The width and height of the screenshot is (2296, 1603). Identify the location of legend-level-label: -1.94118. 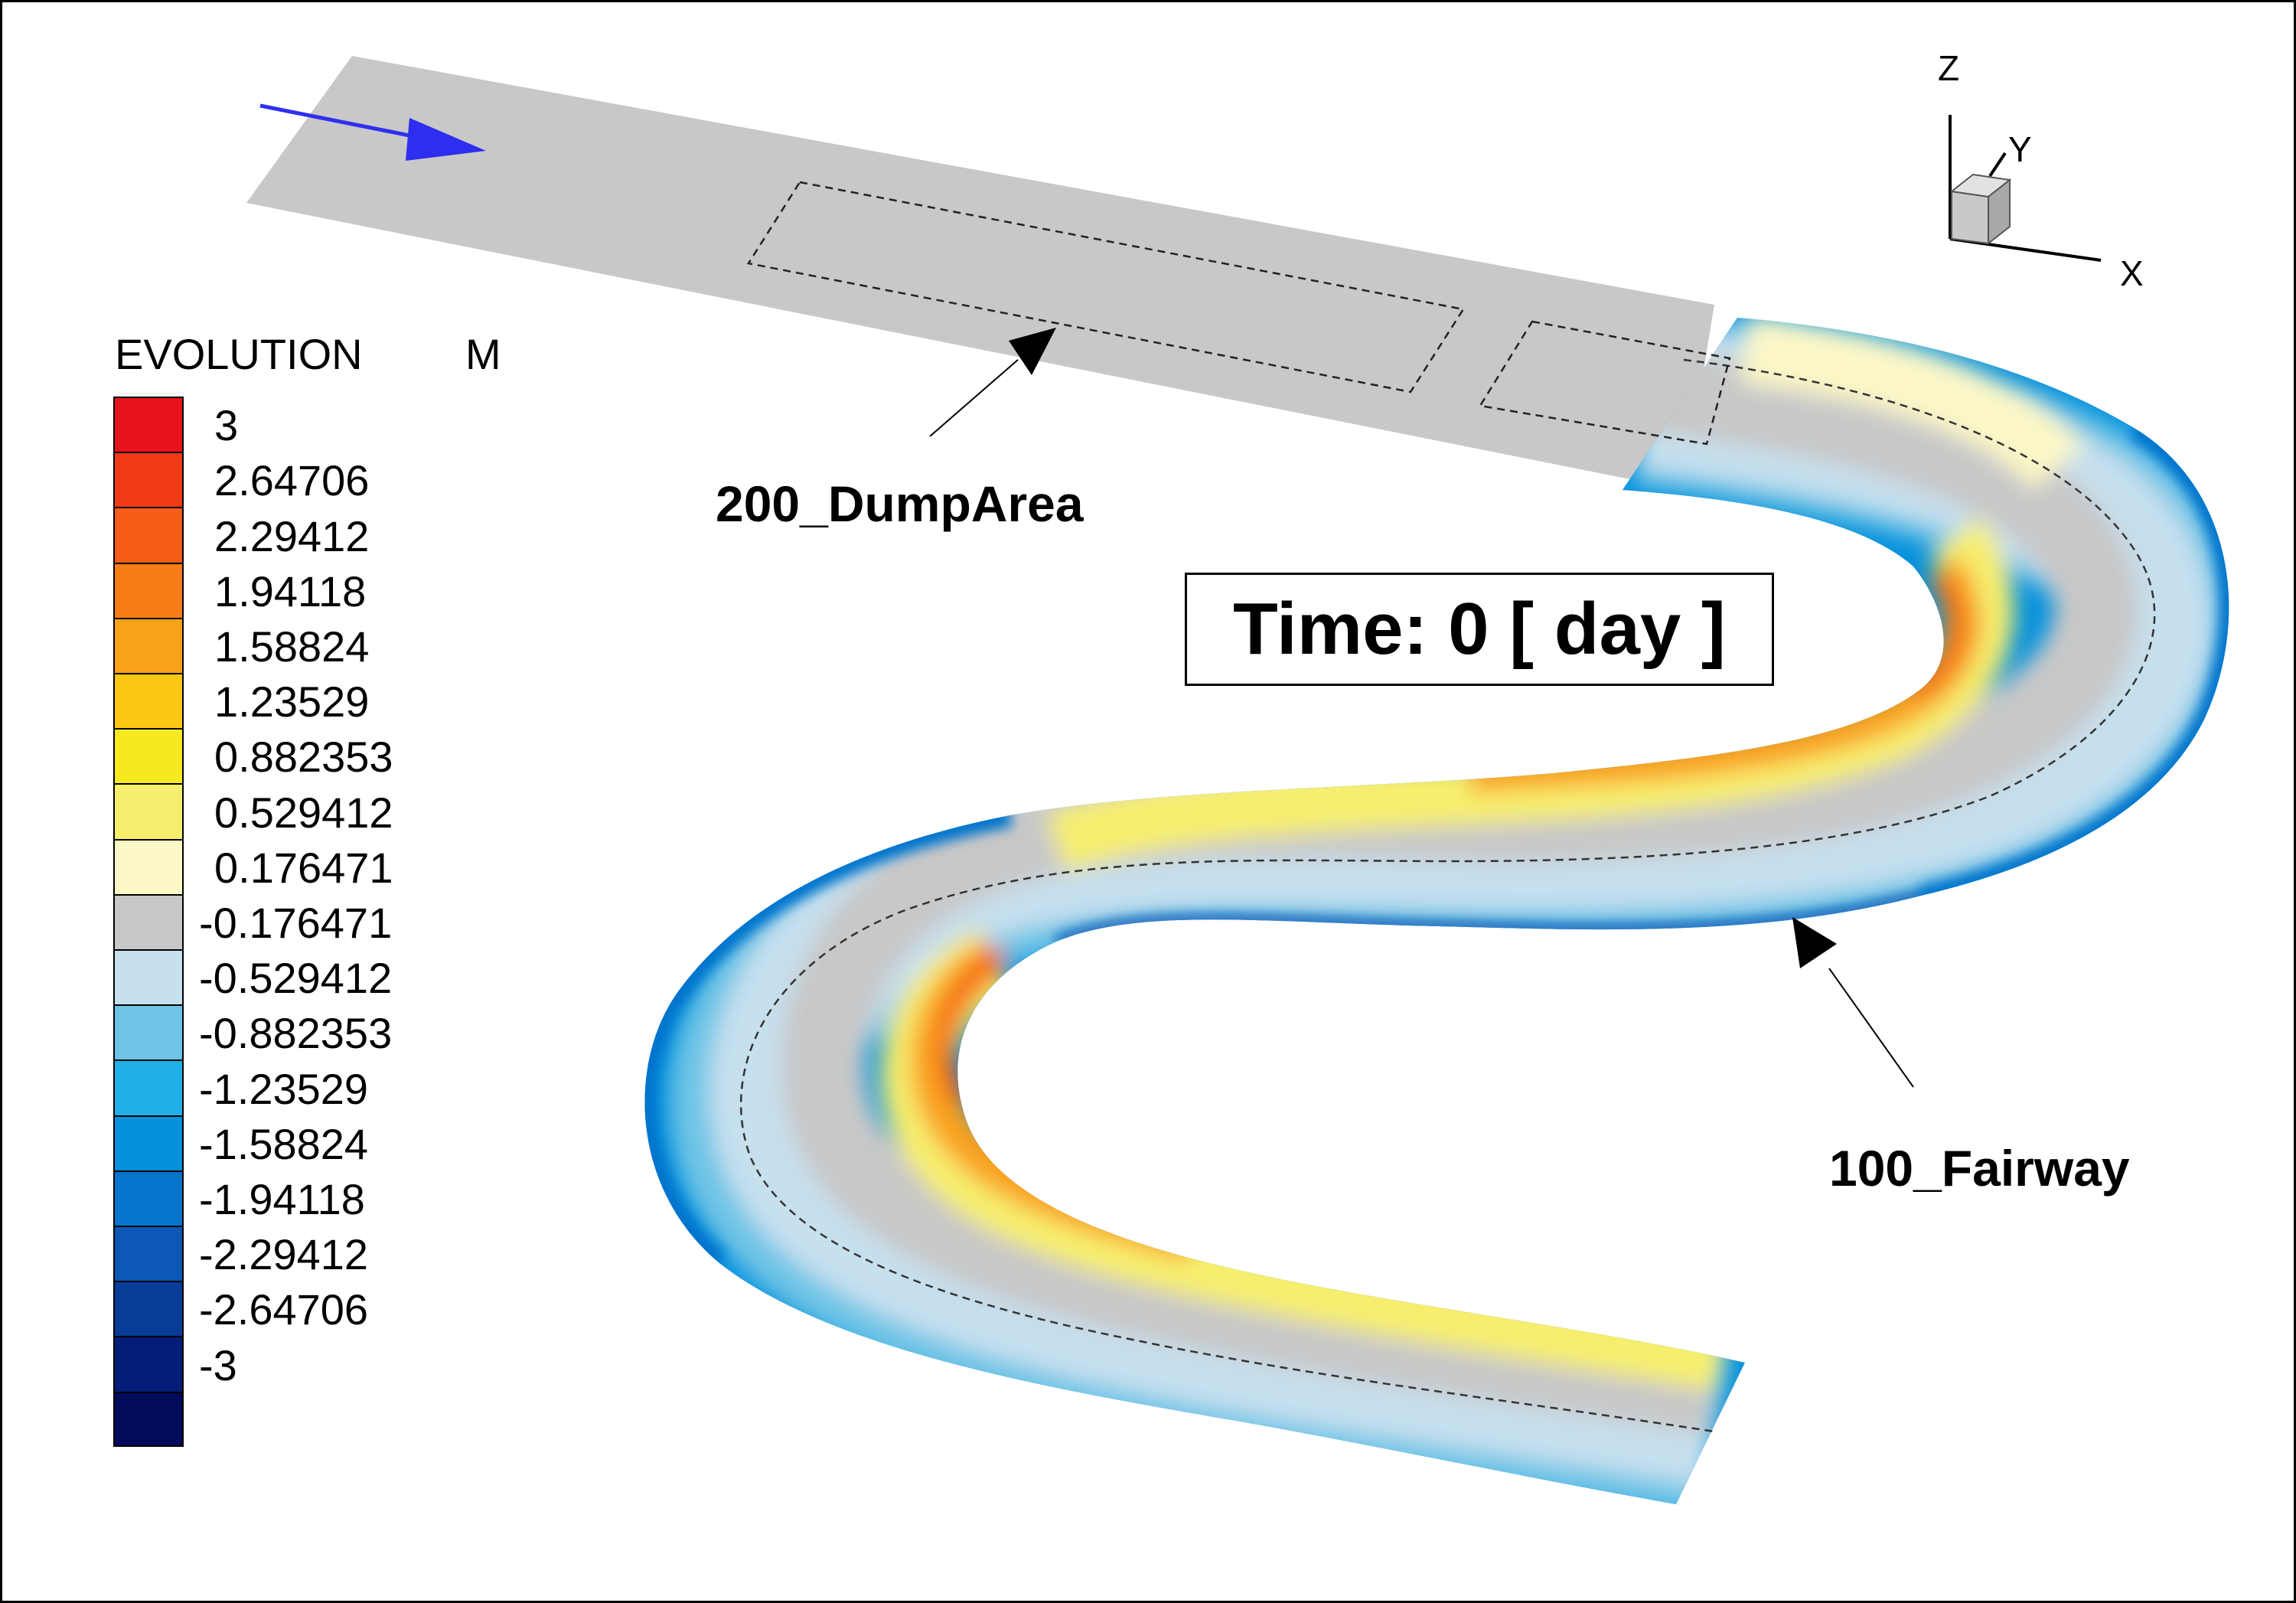
(282, 1198).